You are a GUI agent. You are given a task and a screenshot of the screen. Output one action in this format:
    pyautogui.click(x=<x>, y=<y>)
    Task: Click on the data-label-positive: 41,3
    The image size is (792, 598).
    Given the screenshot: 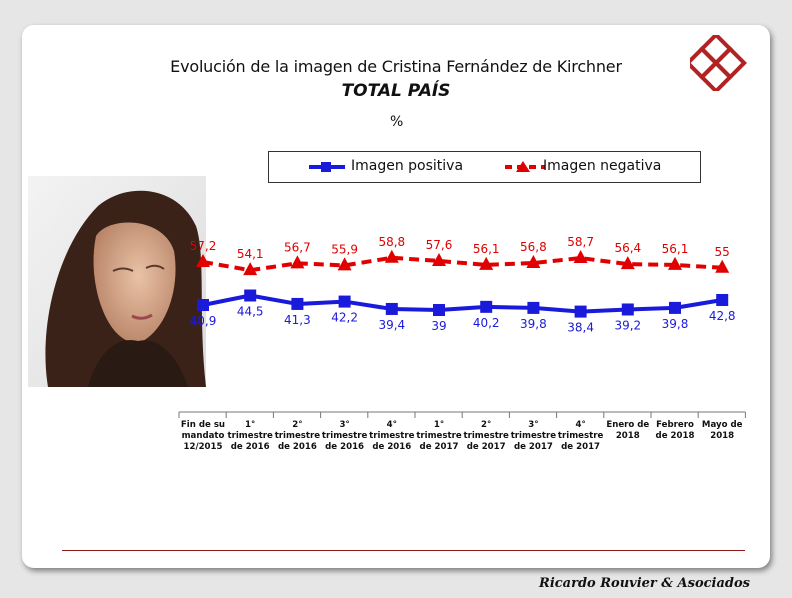 What is the action you would take?
    pyautogui.click(x=297, y=320)
    